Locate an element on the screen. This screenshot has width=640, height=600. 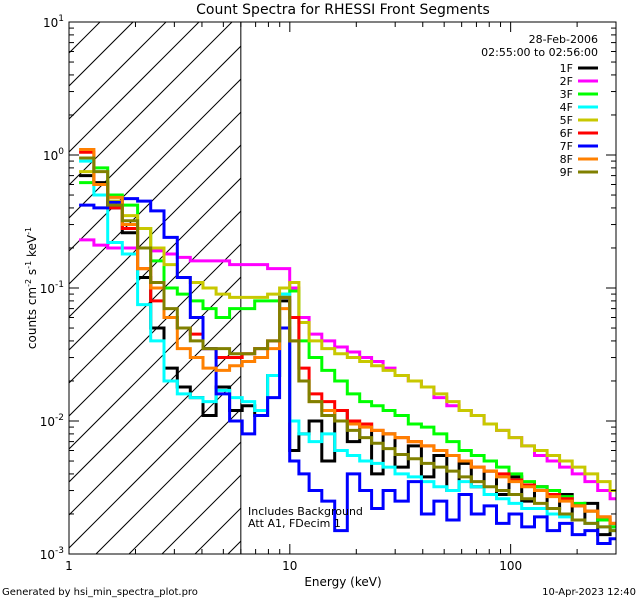
annotation-attenuator: Att A1, FDecim 1 is located at coordinates (294, 523).